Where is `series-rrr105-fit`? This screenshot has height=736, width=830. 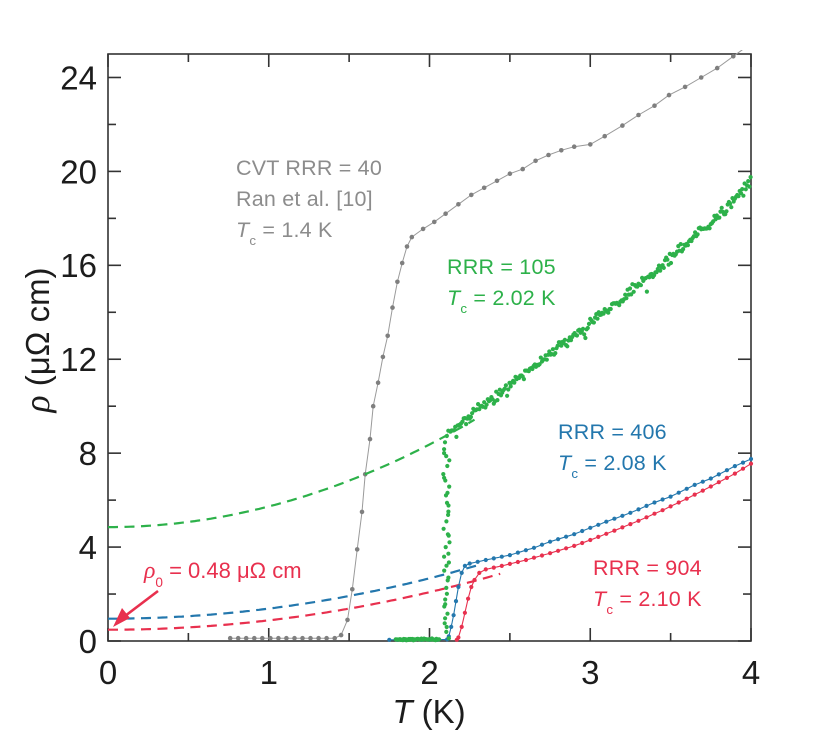 series-rrr105-fit is located at coordinates (292, 473).